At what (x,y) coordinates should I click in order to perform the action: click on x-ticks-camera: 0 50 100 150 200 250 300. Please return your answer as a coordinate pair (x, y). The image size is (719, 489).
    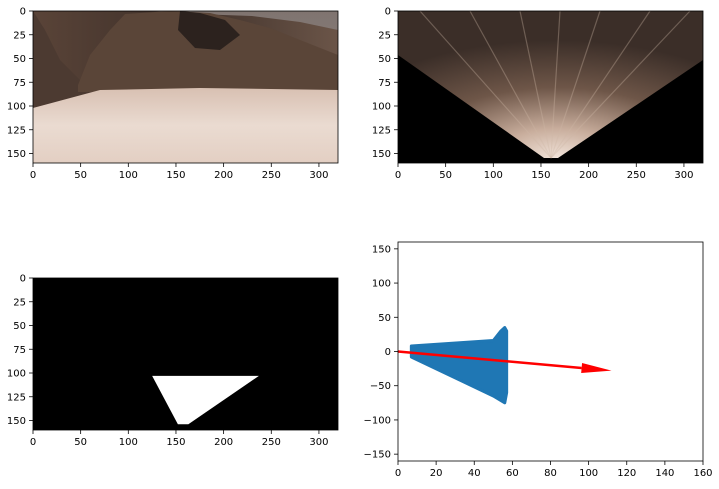
    Looking at the image, I should click on (179, 172).